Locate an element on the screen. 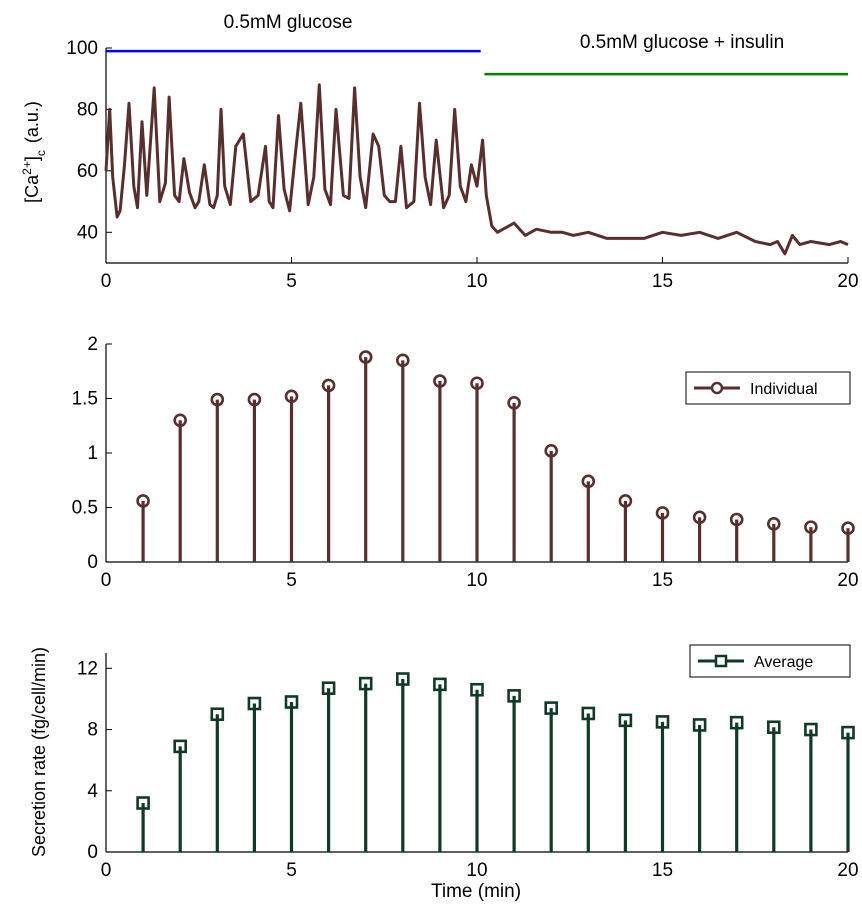 This screenshot has height=910, width=862. y-tick-label: 8 is located at coordinates (92, 730).